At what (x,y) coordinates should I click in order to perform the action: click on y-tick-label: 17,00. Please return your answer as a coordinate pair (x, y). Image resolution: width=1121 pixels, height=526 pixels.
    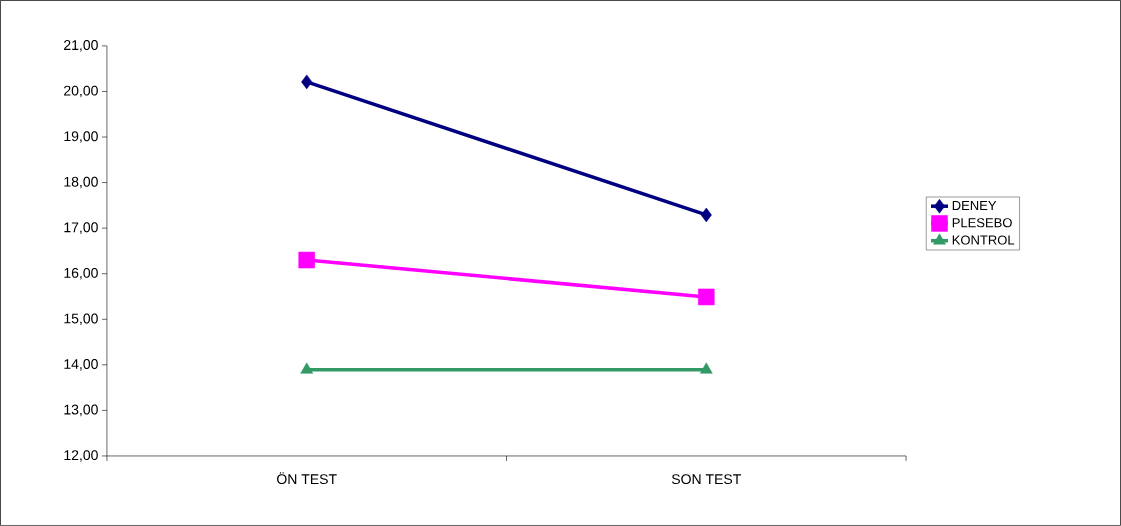
    Looking at the image, I should click on (81, 228).